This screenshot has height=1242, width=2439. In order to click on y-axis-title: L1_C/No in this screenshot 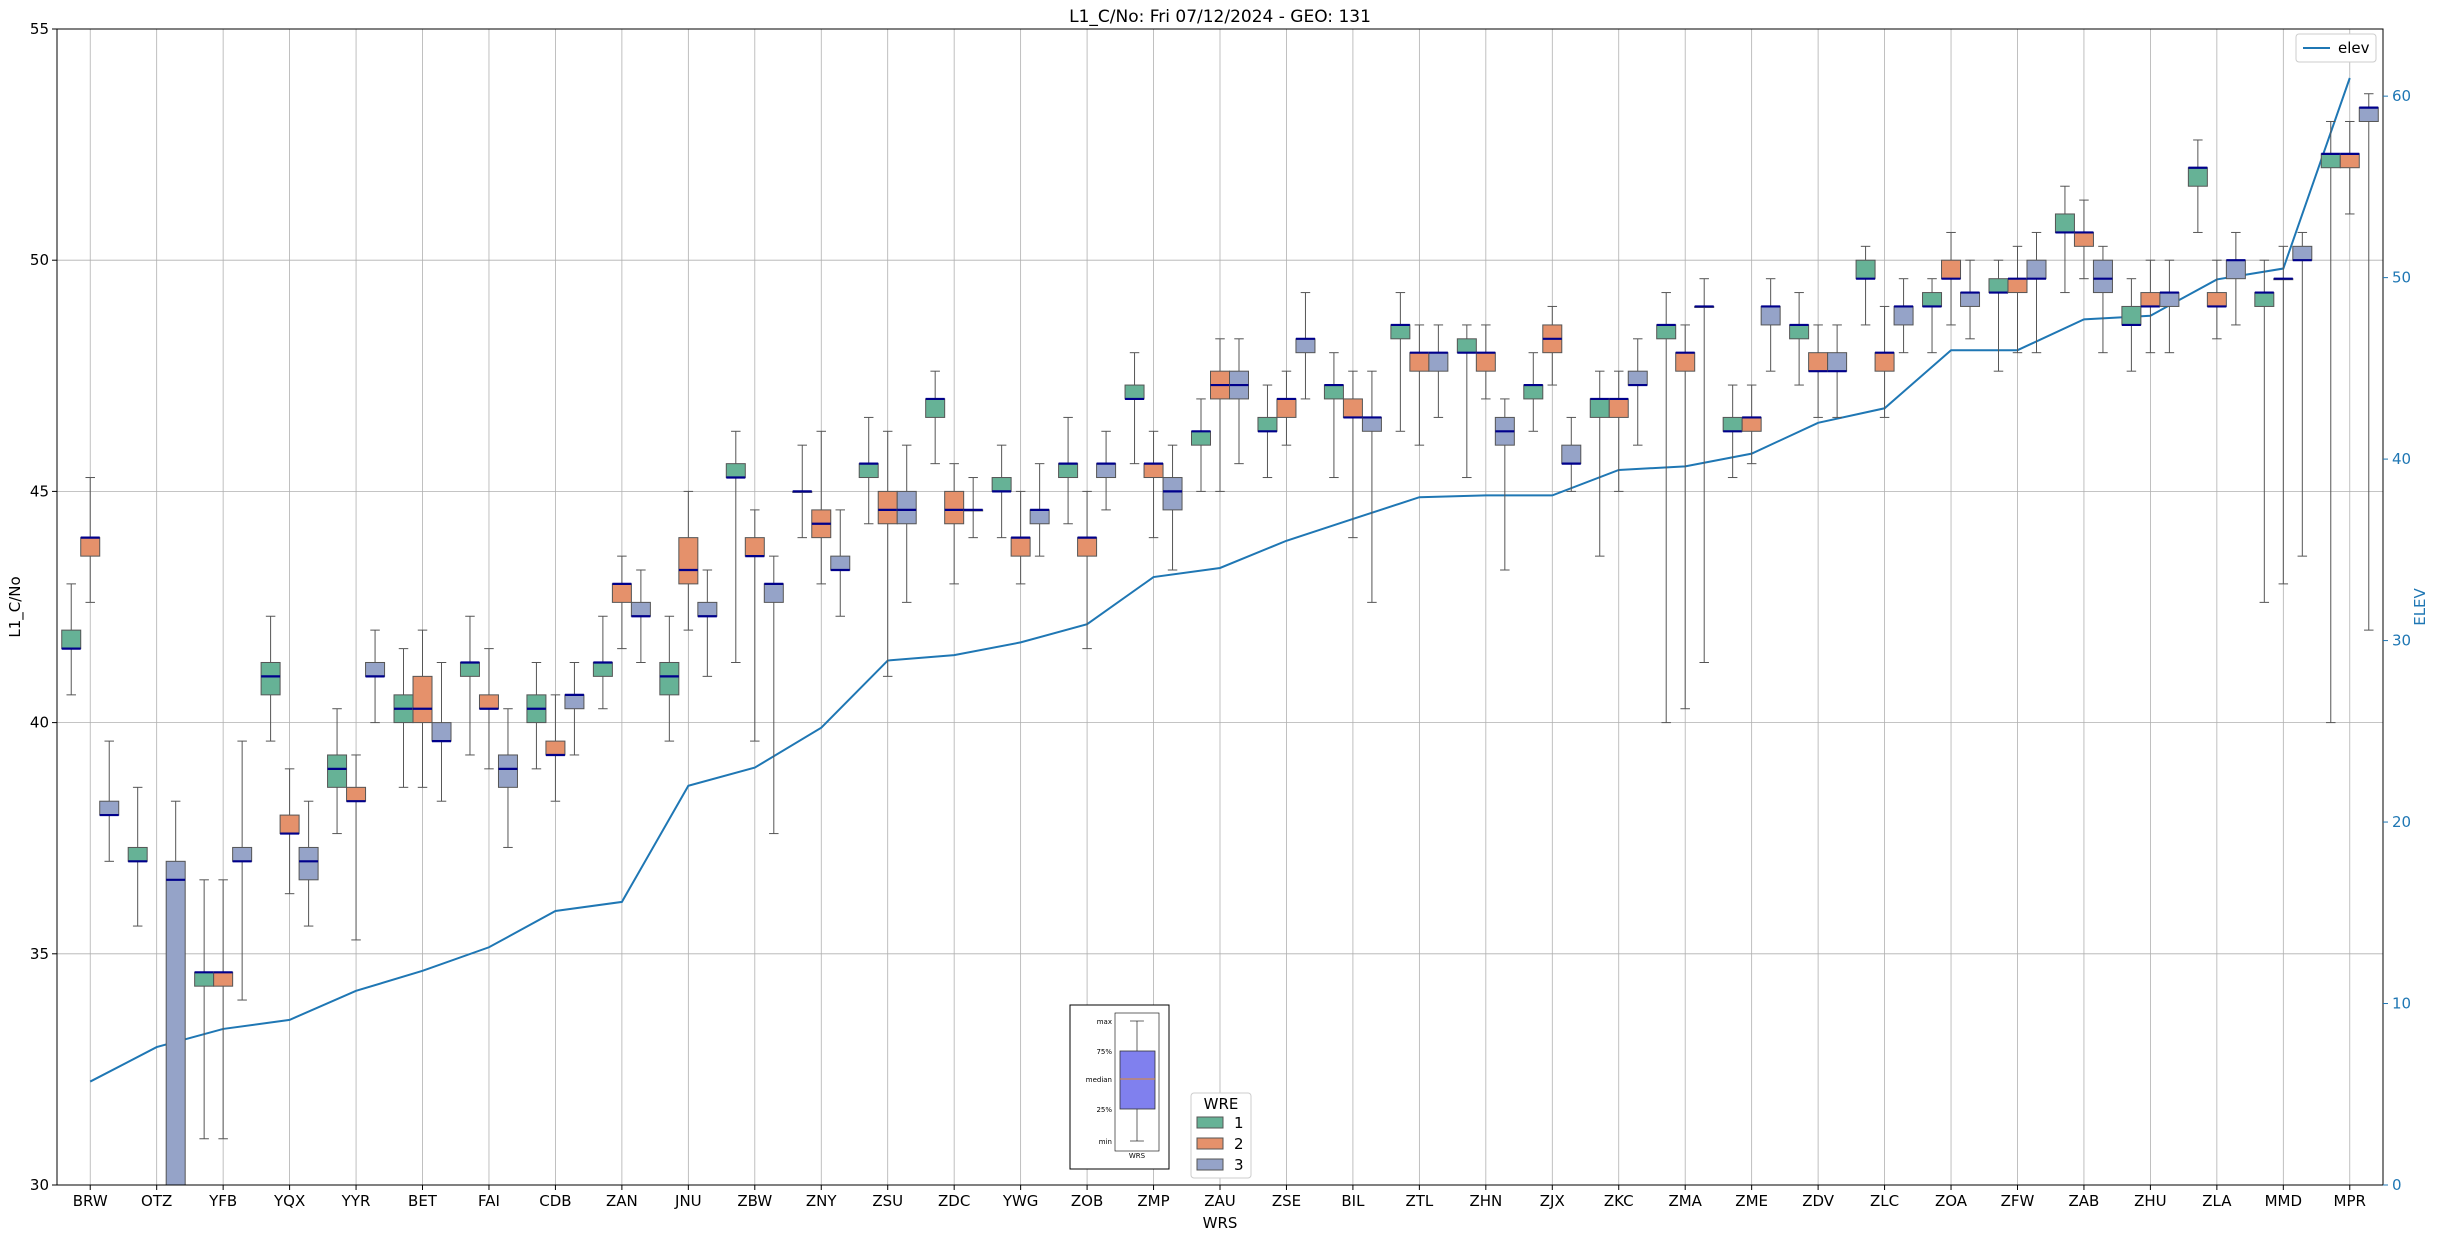, I will do `click(15, 606)`.